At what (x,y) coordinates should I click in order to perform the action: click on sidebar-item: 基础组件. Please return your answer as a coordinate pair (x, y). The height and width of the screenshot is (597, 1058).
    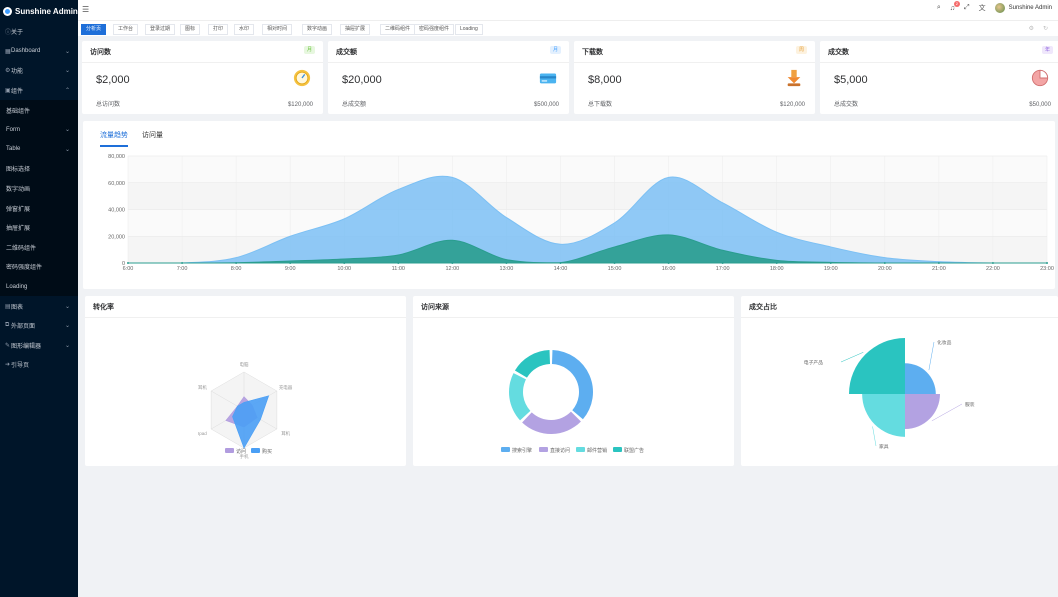
    Looking at the image, I should click on (39, 110).